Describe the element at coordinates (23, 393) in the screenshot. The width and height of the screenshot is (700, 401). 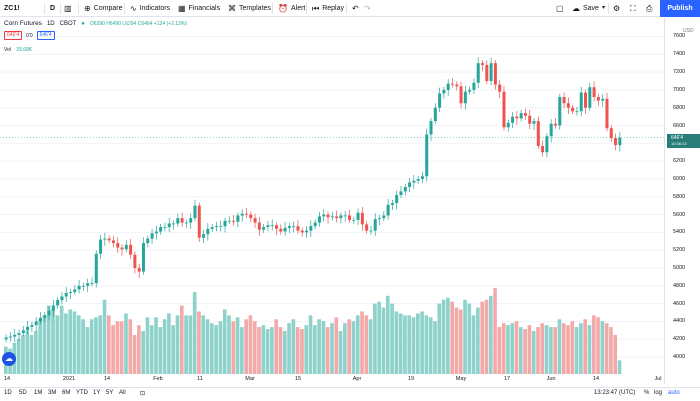
I see `range-5d: 5D` at that location.